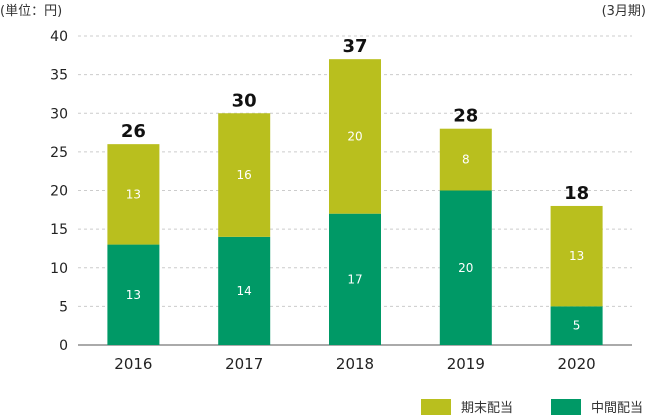 The height and width of the screenshot is (416, 650). What do you see at coordinates (487, 408) in the screenshot?
I see `legend-label-year-end: 期末配当` at bounding box center [487, 408].